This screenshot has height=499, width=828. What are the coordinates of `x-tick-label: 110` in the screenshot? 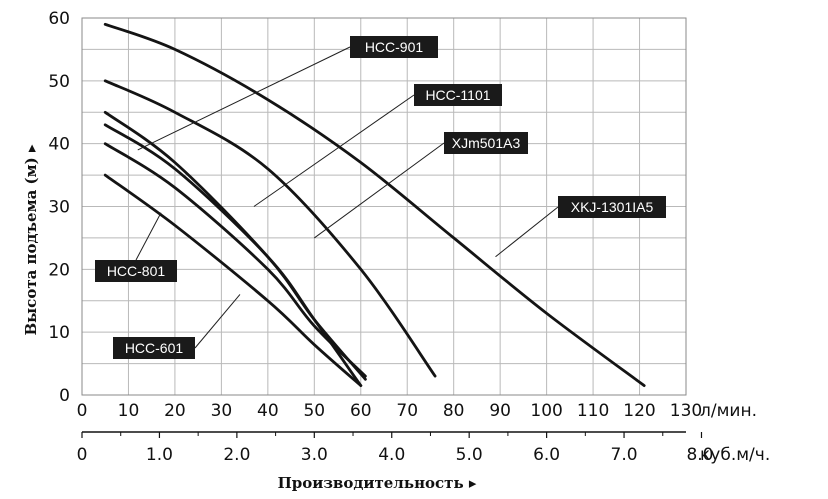 It's located at (593, 411).